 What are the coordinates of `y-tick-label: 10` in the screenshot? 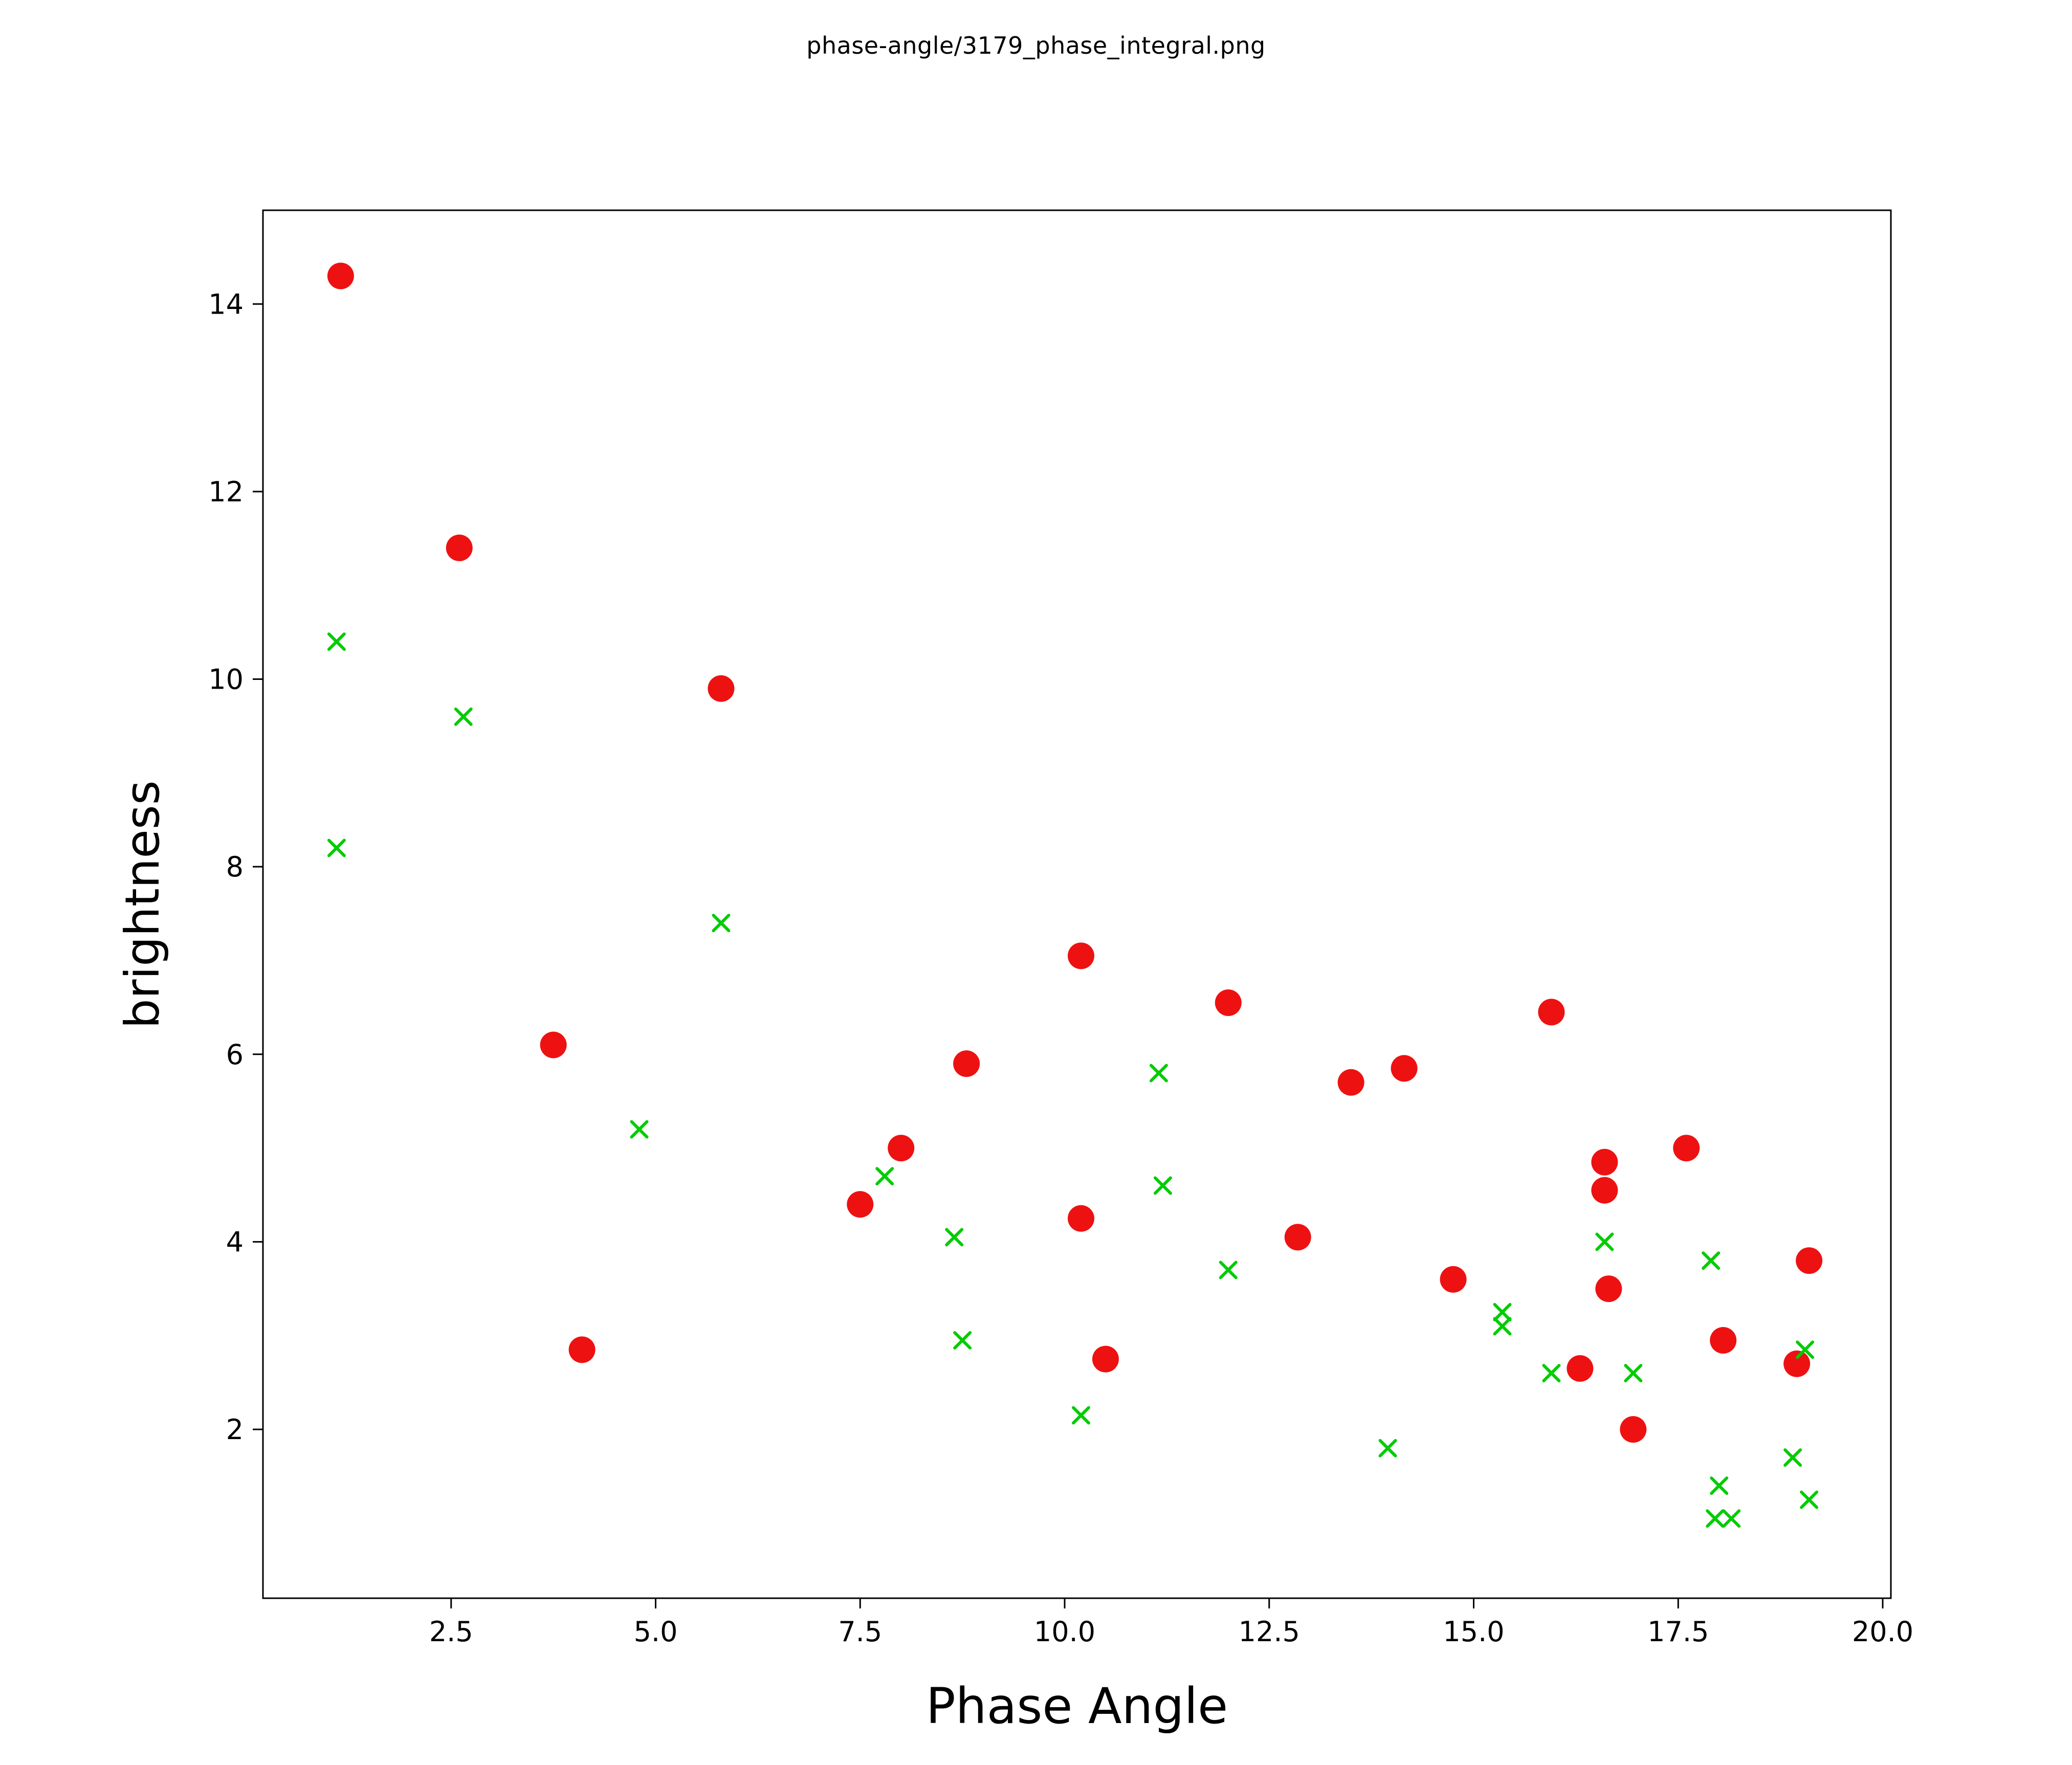 It's located at (226, 680).